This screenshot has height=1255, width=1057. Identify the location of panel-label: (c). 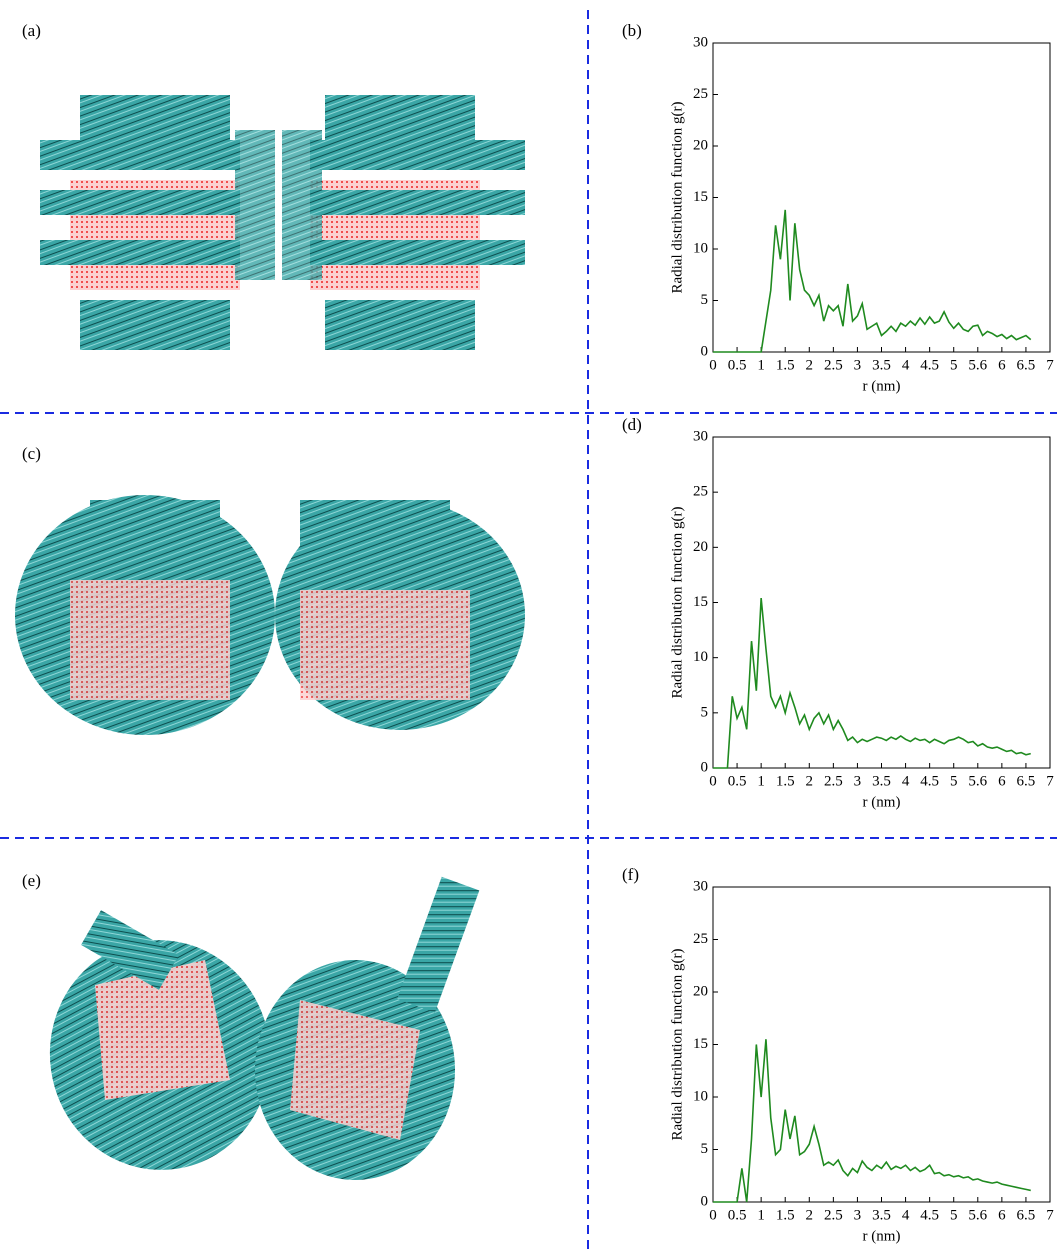
(31, 453).